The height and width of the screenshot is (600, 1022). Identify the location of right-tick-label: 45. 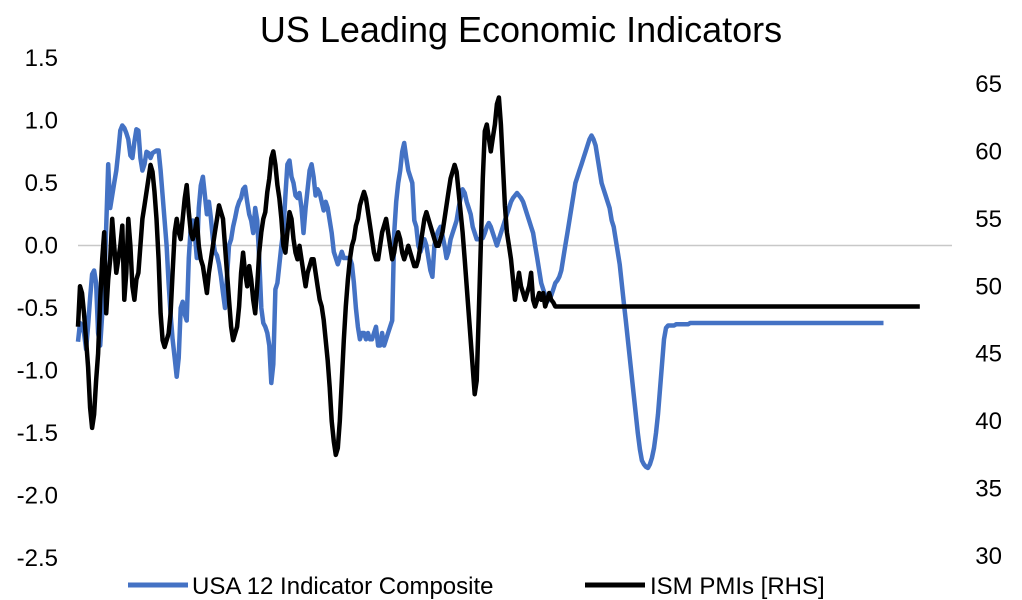
(988, 354).